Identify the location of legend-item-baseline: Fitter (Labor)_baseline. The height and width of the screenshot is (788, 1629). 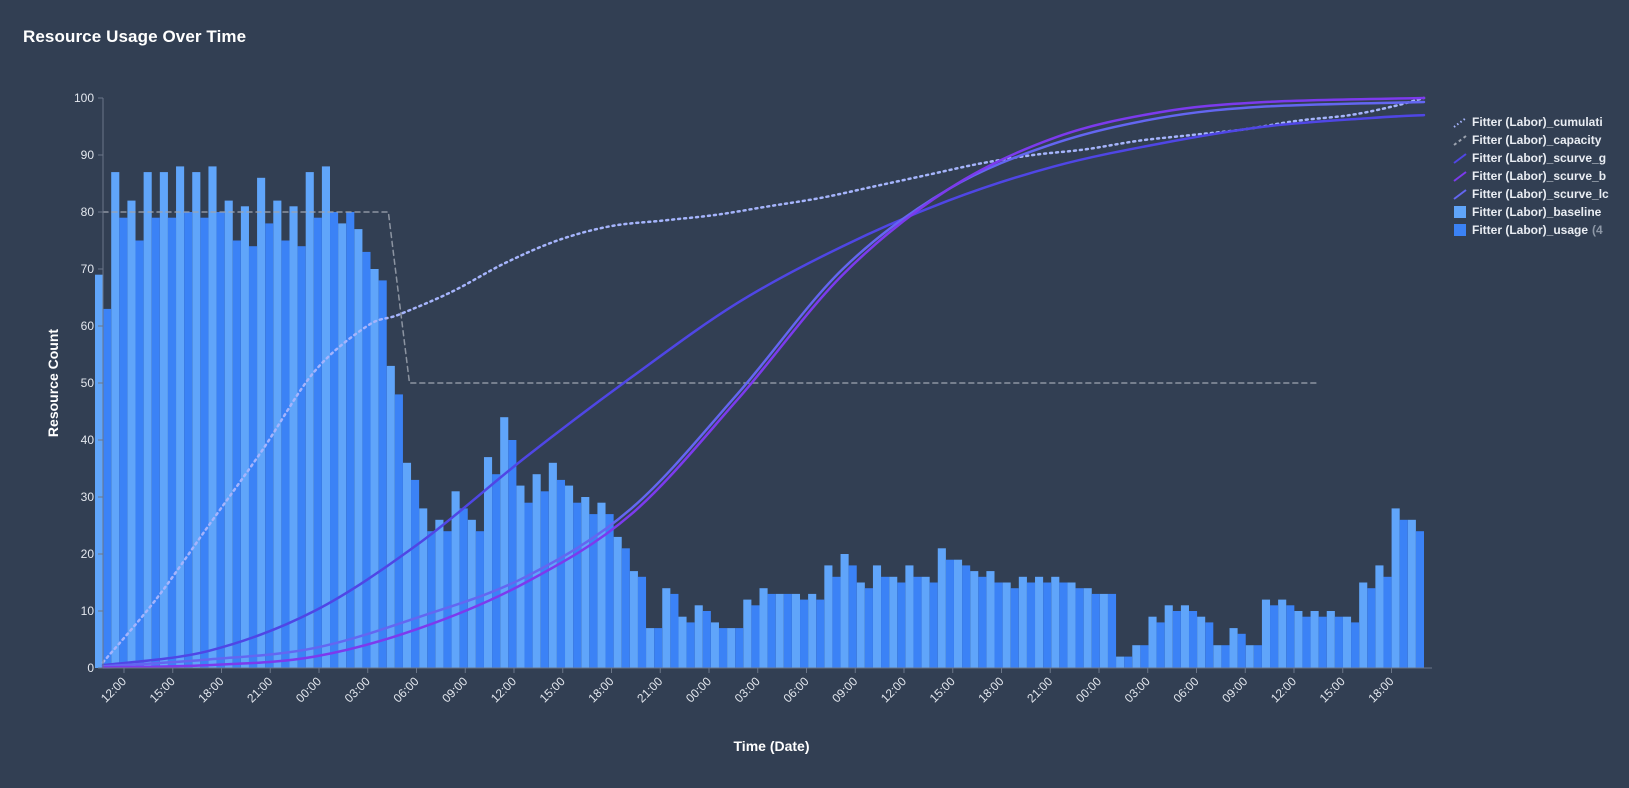
(1528, 212).